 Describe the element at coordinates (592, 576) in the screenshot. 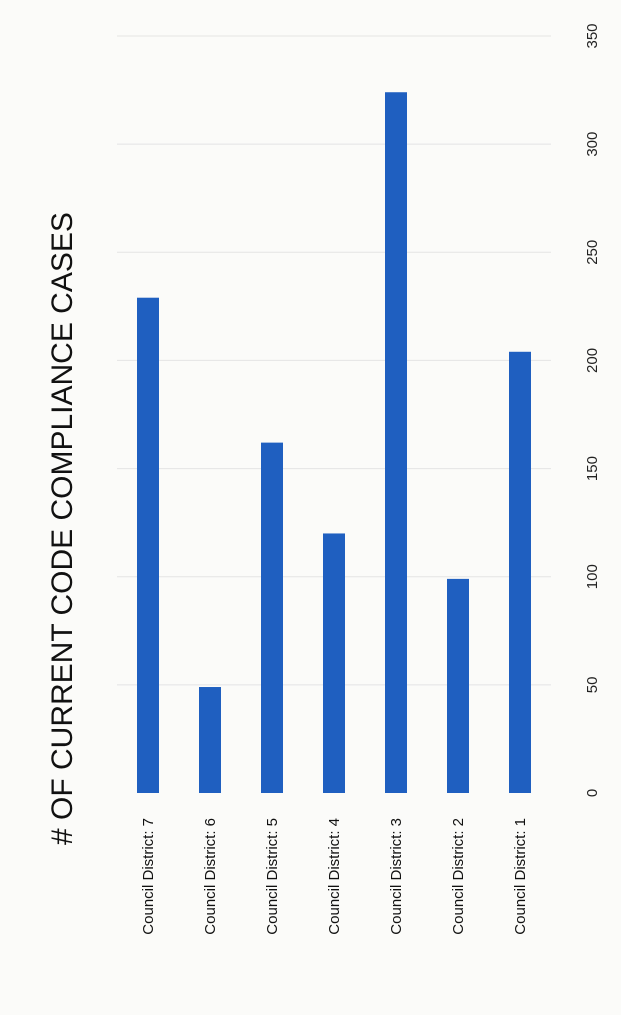

I see `value-tick-label: 100` at that location.